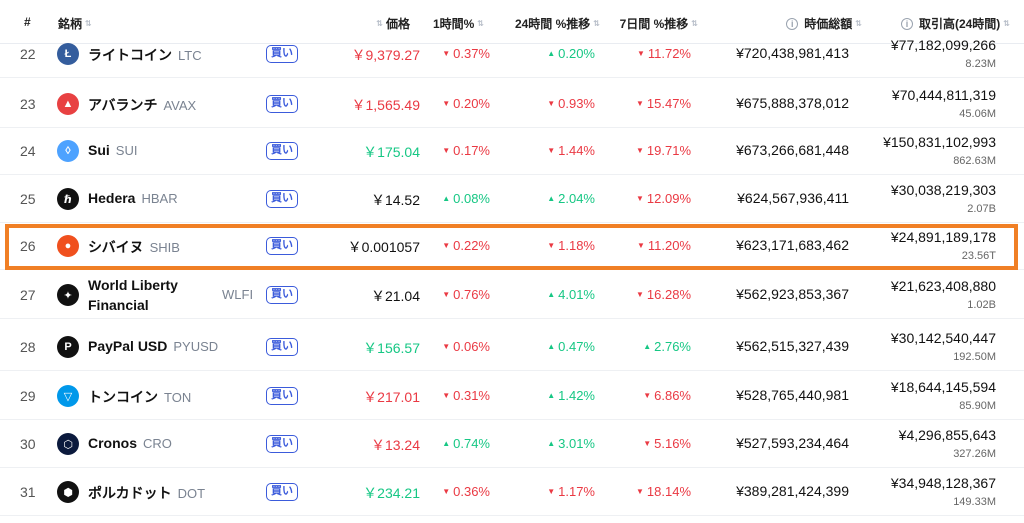 The image size is (1024, 523). I want to click on h1-header: 1時間% ⇅, so click(458, 24).